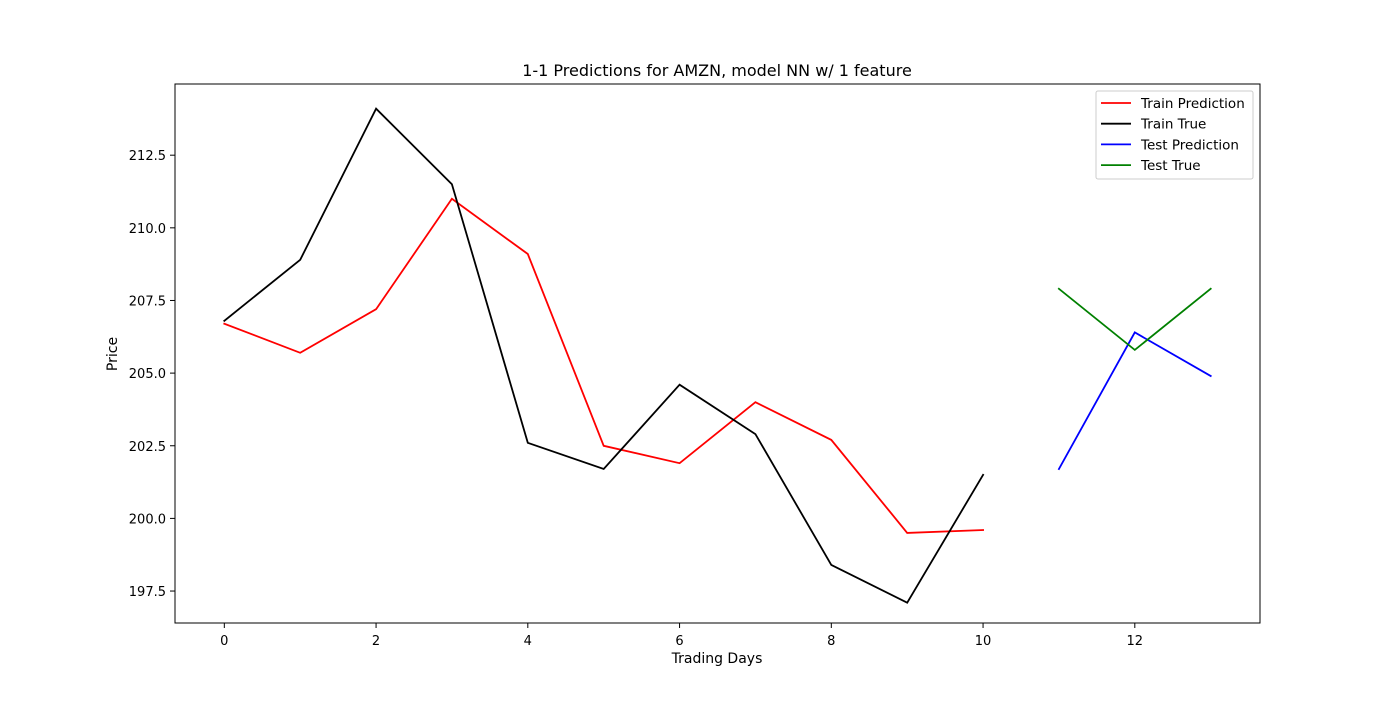  I want to click on legend-label-test-prediction: Test Prediction, so click(1189, 145).